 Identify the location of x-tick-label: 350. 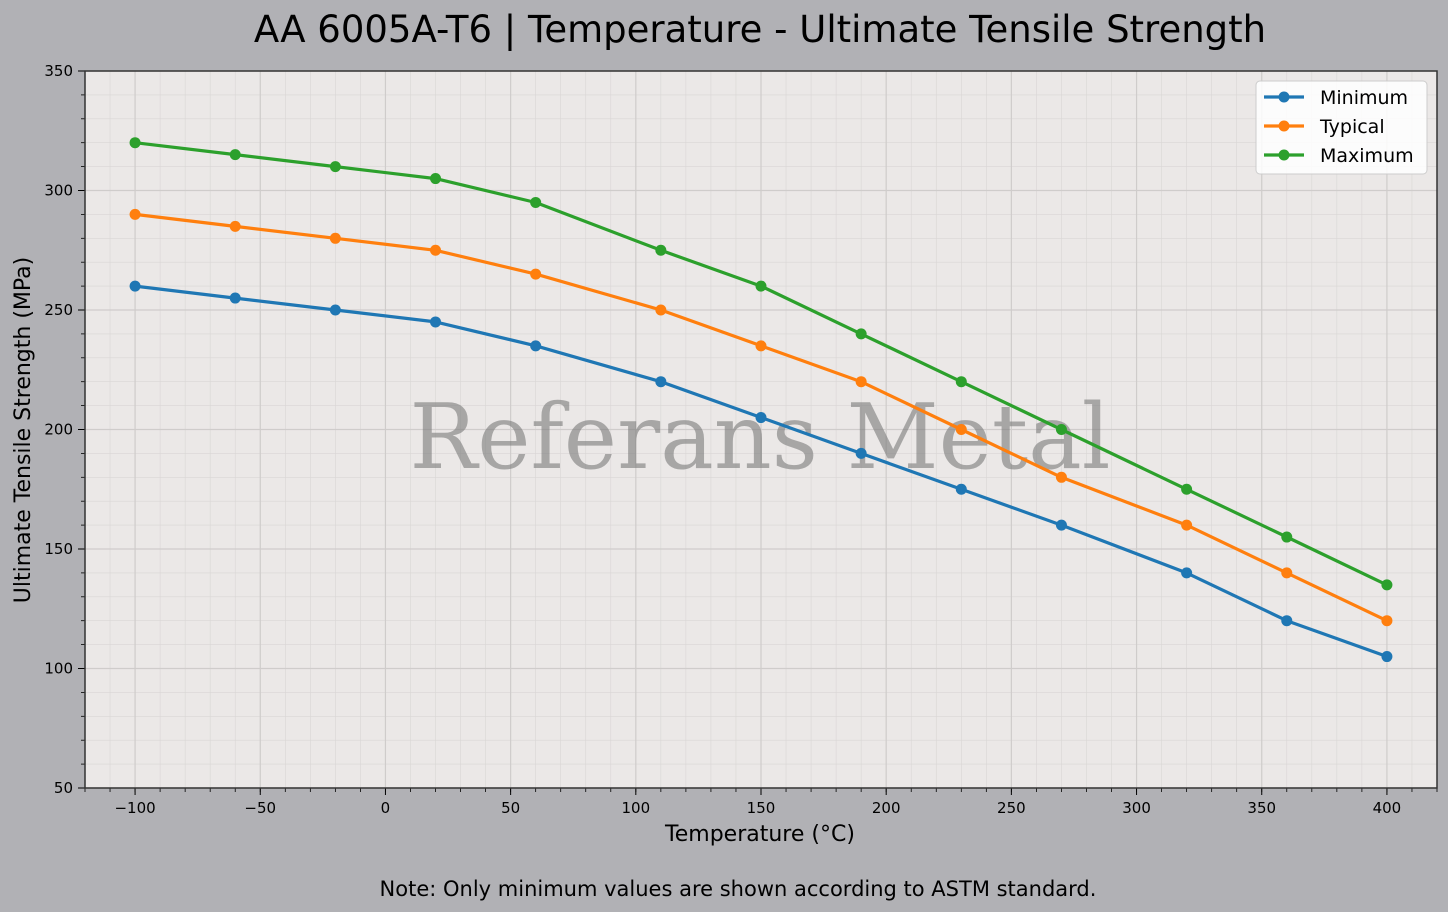
(1261, 808).